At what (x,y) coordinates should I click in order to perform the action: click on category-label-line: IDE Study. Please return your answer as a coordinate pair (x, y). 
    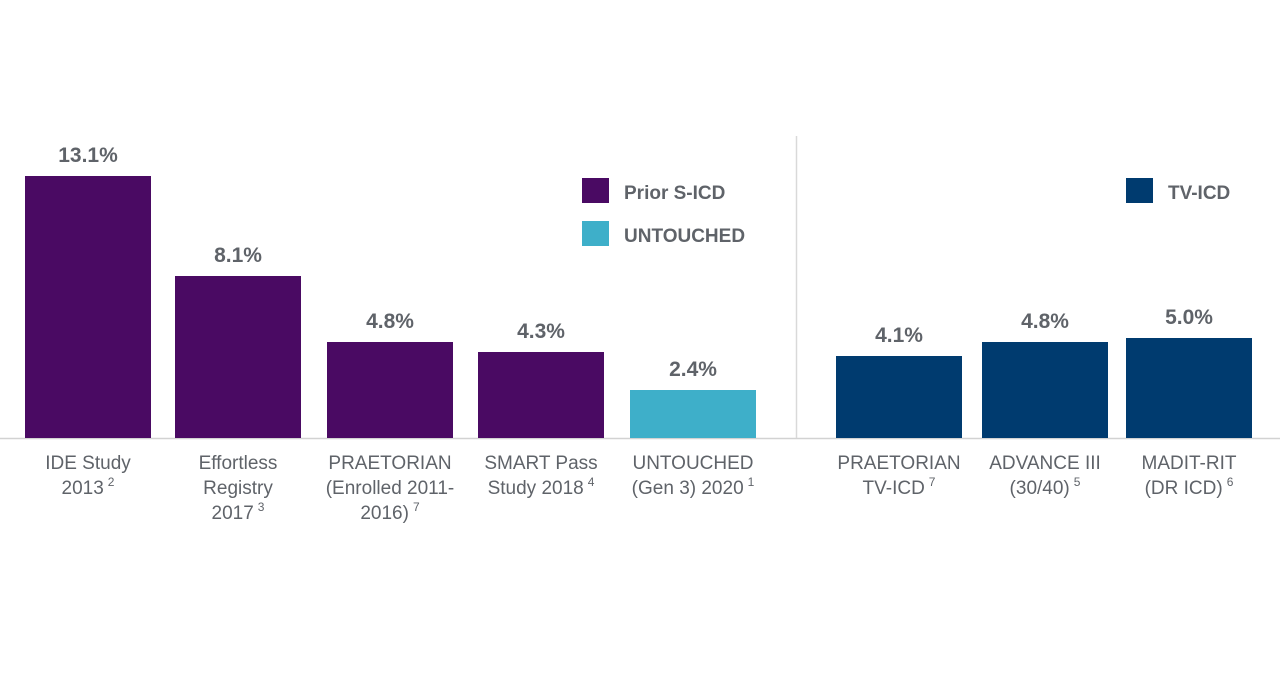
    Looking at the image, I should click on (88, 463).